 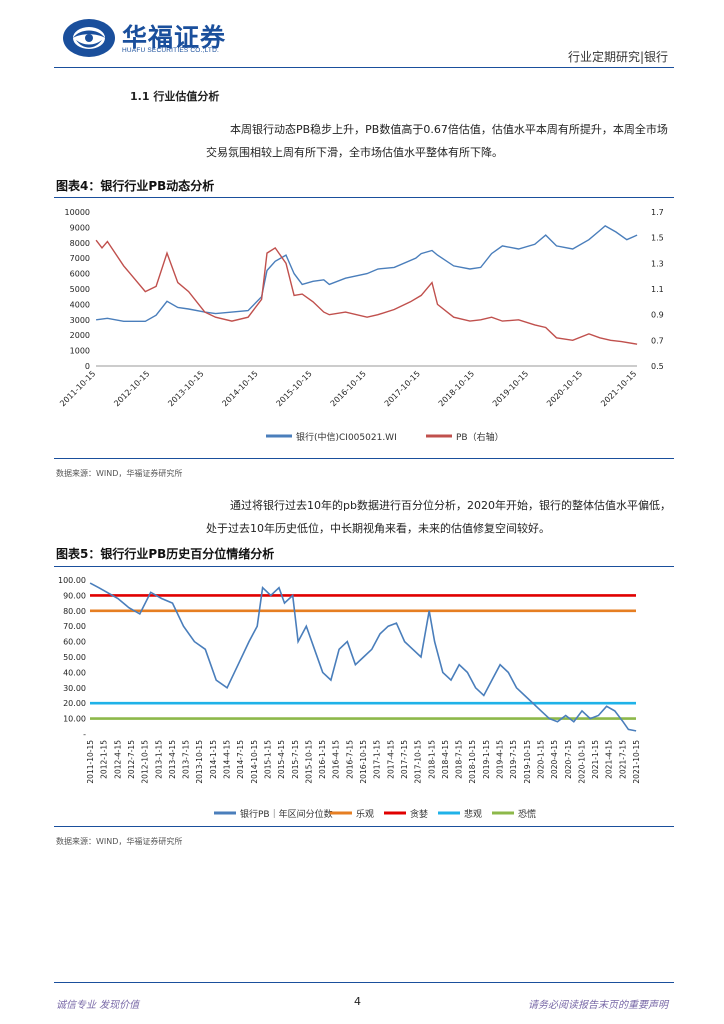 I want to click on legend-label-neutral: 乐观, so click(x=365, y=814).